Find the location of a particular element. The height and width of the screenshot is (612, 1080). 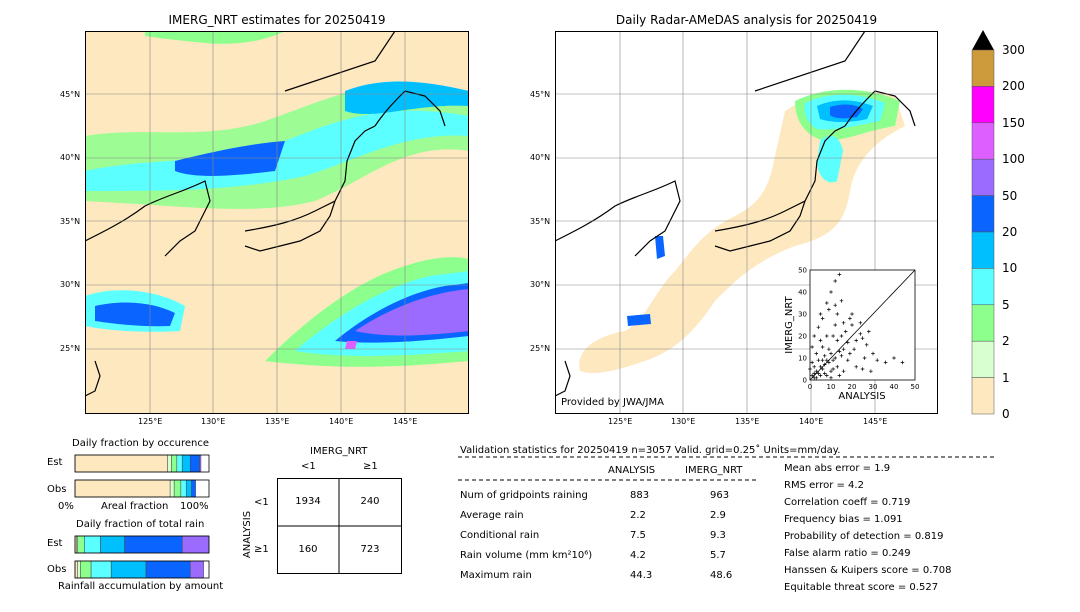

score-row: Frequency bias = 1.091 is located at coordinates (843, 519).